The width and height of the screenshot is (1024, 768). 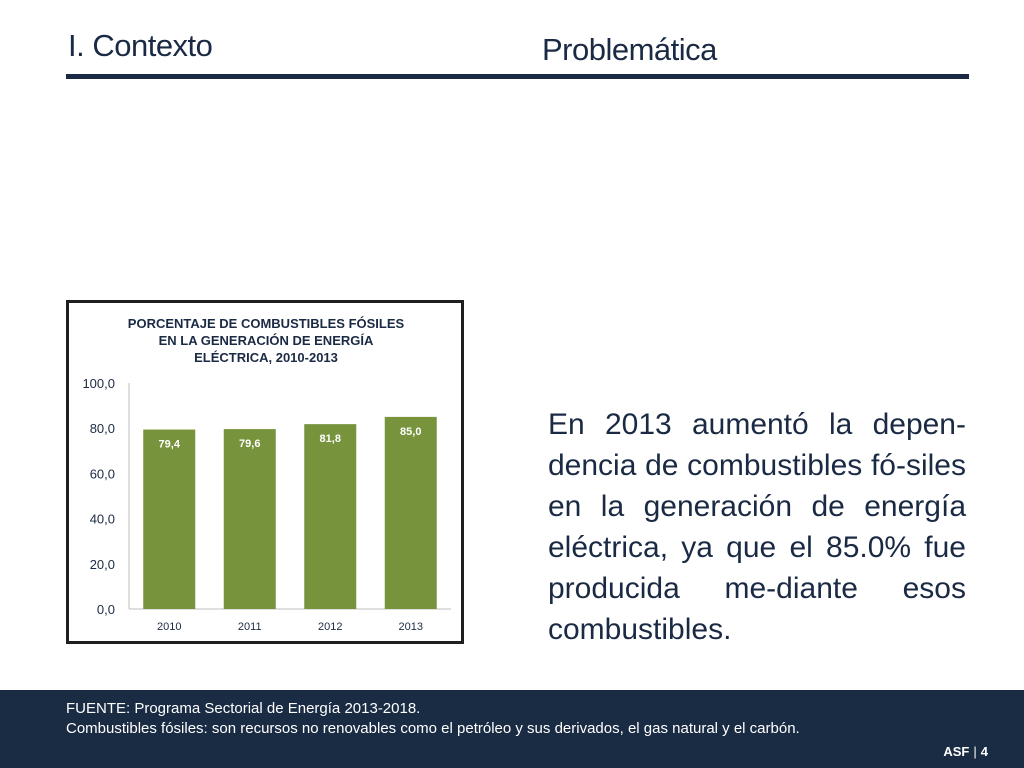 What do you see at coordinates (249, 444) in the screenshot?
I see `bar-data-label: 79,6` at bounding box center [249, 444].